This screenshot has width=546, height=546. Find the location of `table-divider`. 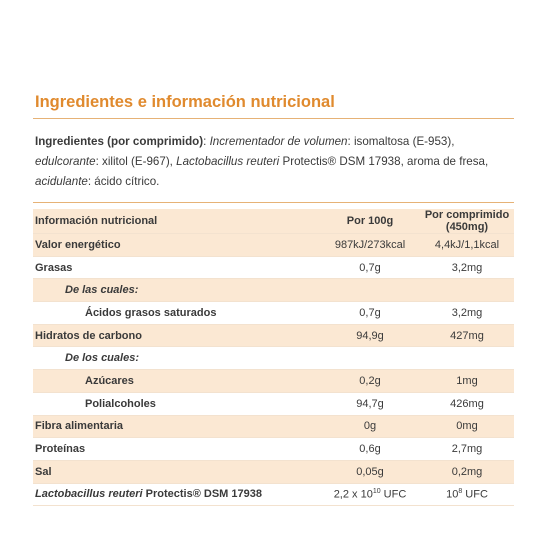

table-divider is located at coordinates (273, 202).